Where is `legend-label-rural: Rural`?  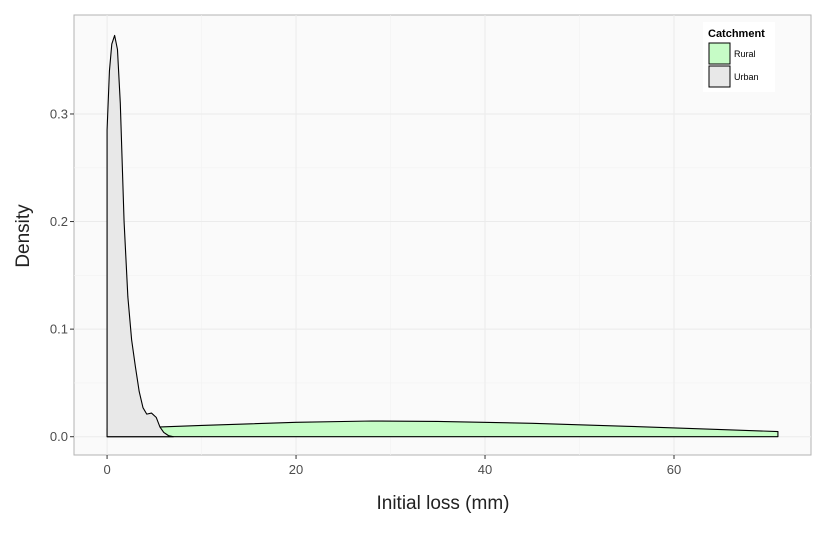 legend-label-rural: Rural is located at coordinates (745, 54).